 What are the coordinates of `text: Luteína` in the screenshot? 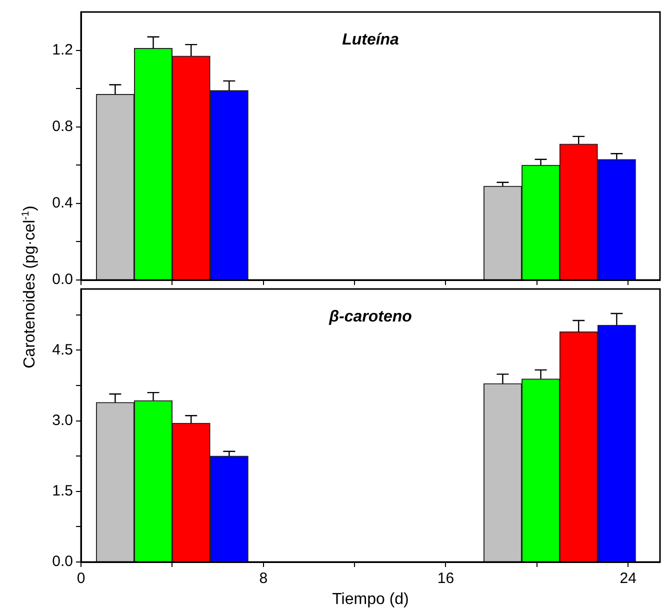 It's located at (371, 39).